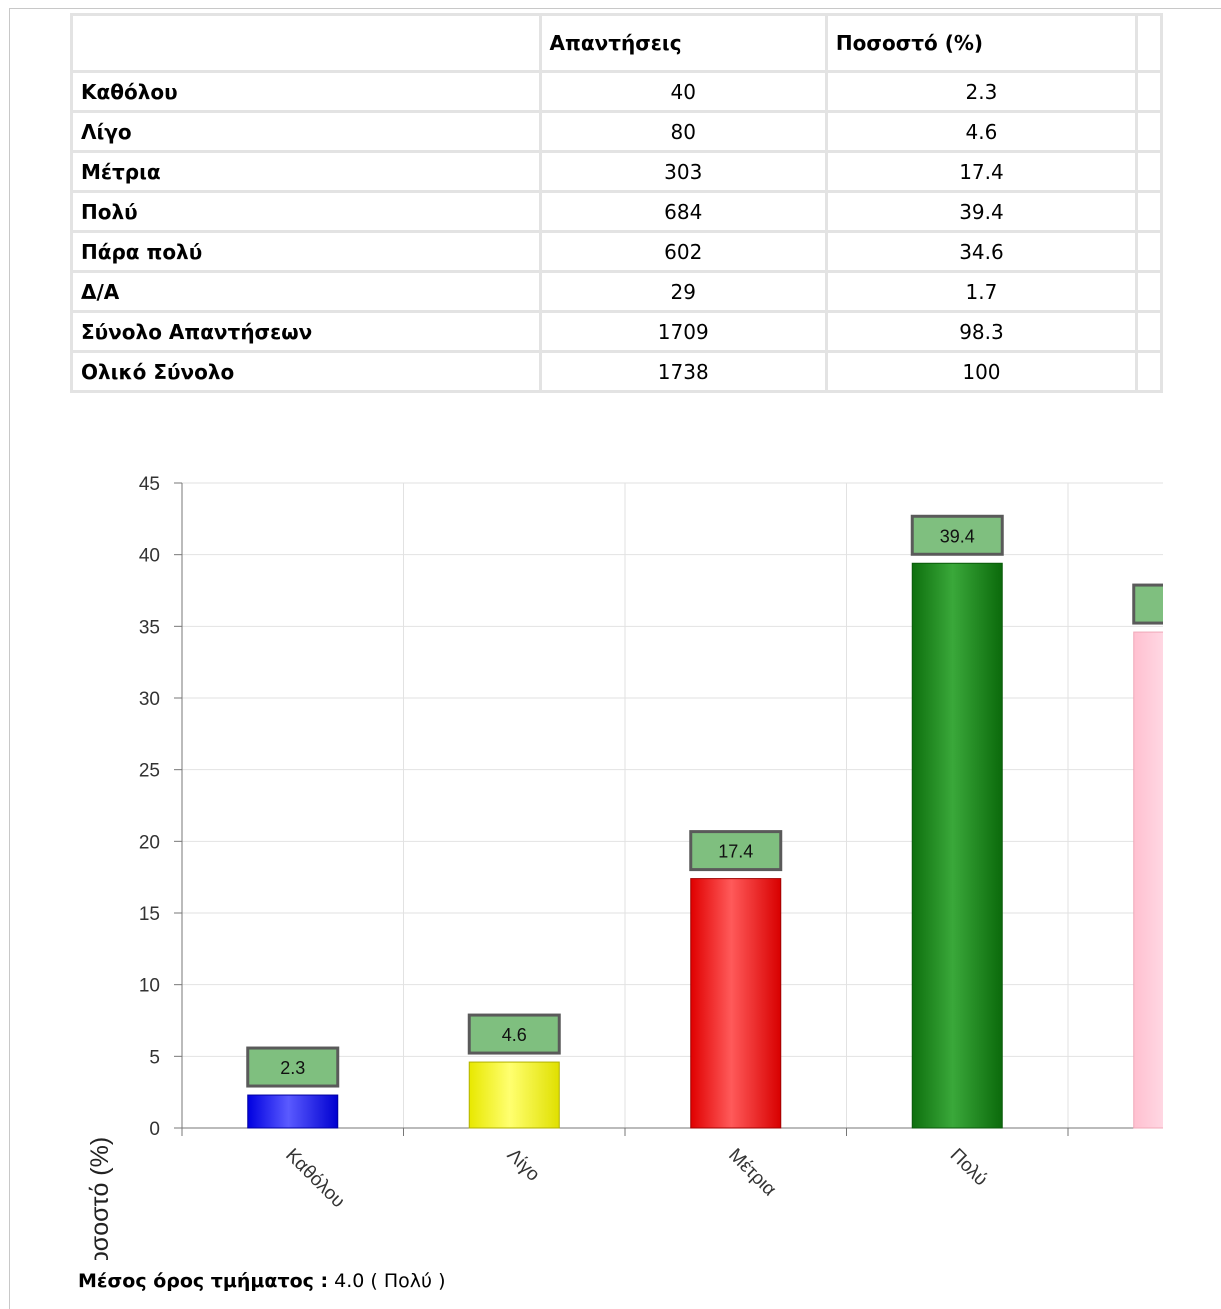  I want to click on table-row: Ολικό Σύνολο 1738 100, so click(616, 371).